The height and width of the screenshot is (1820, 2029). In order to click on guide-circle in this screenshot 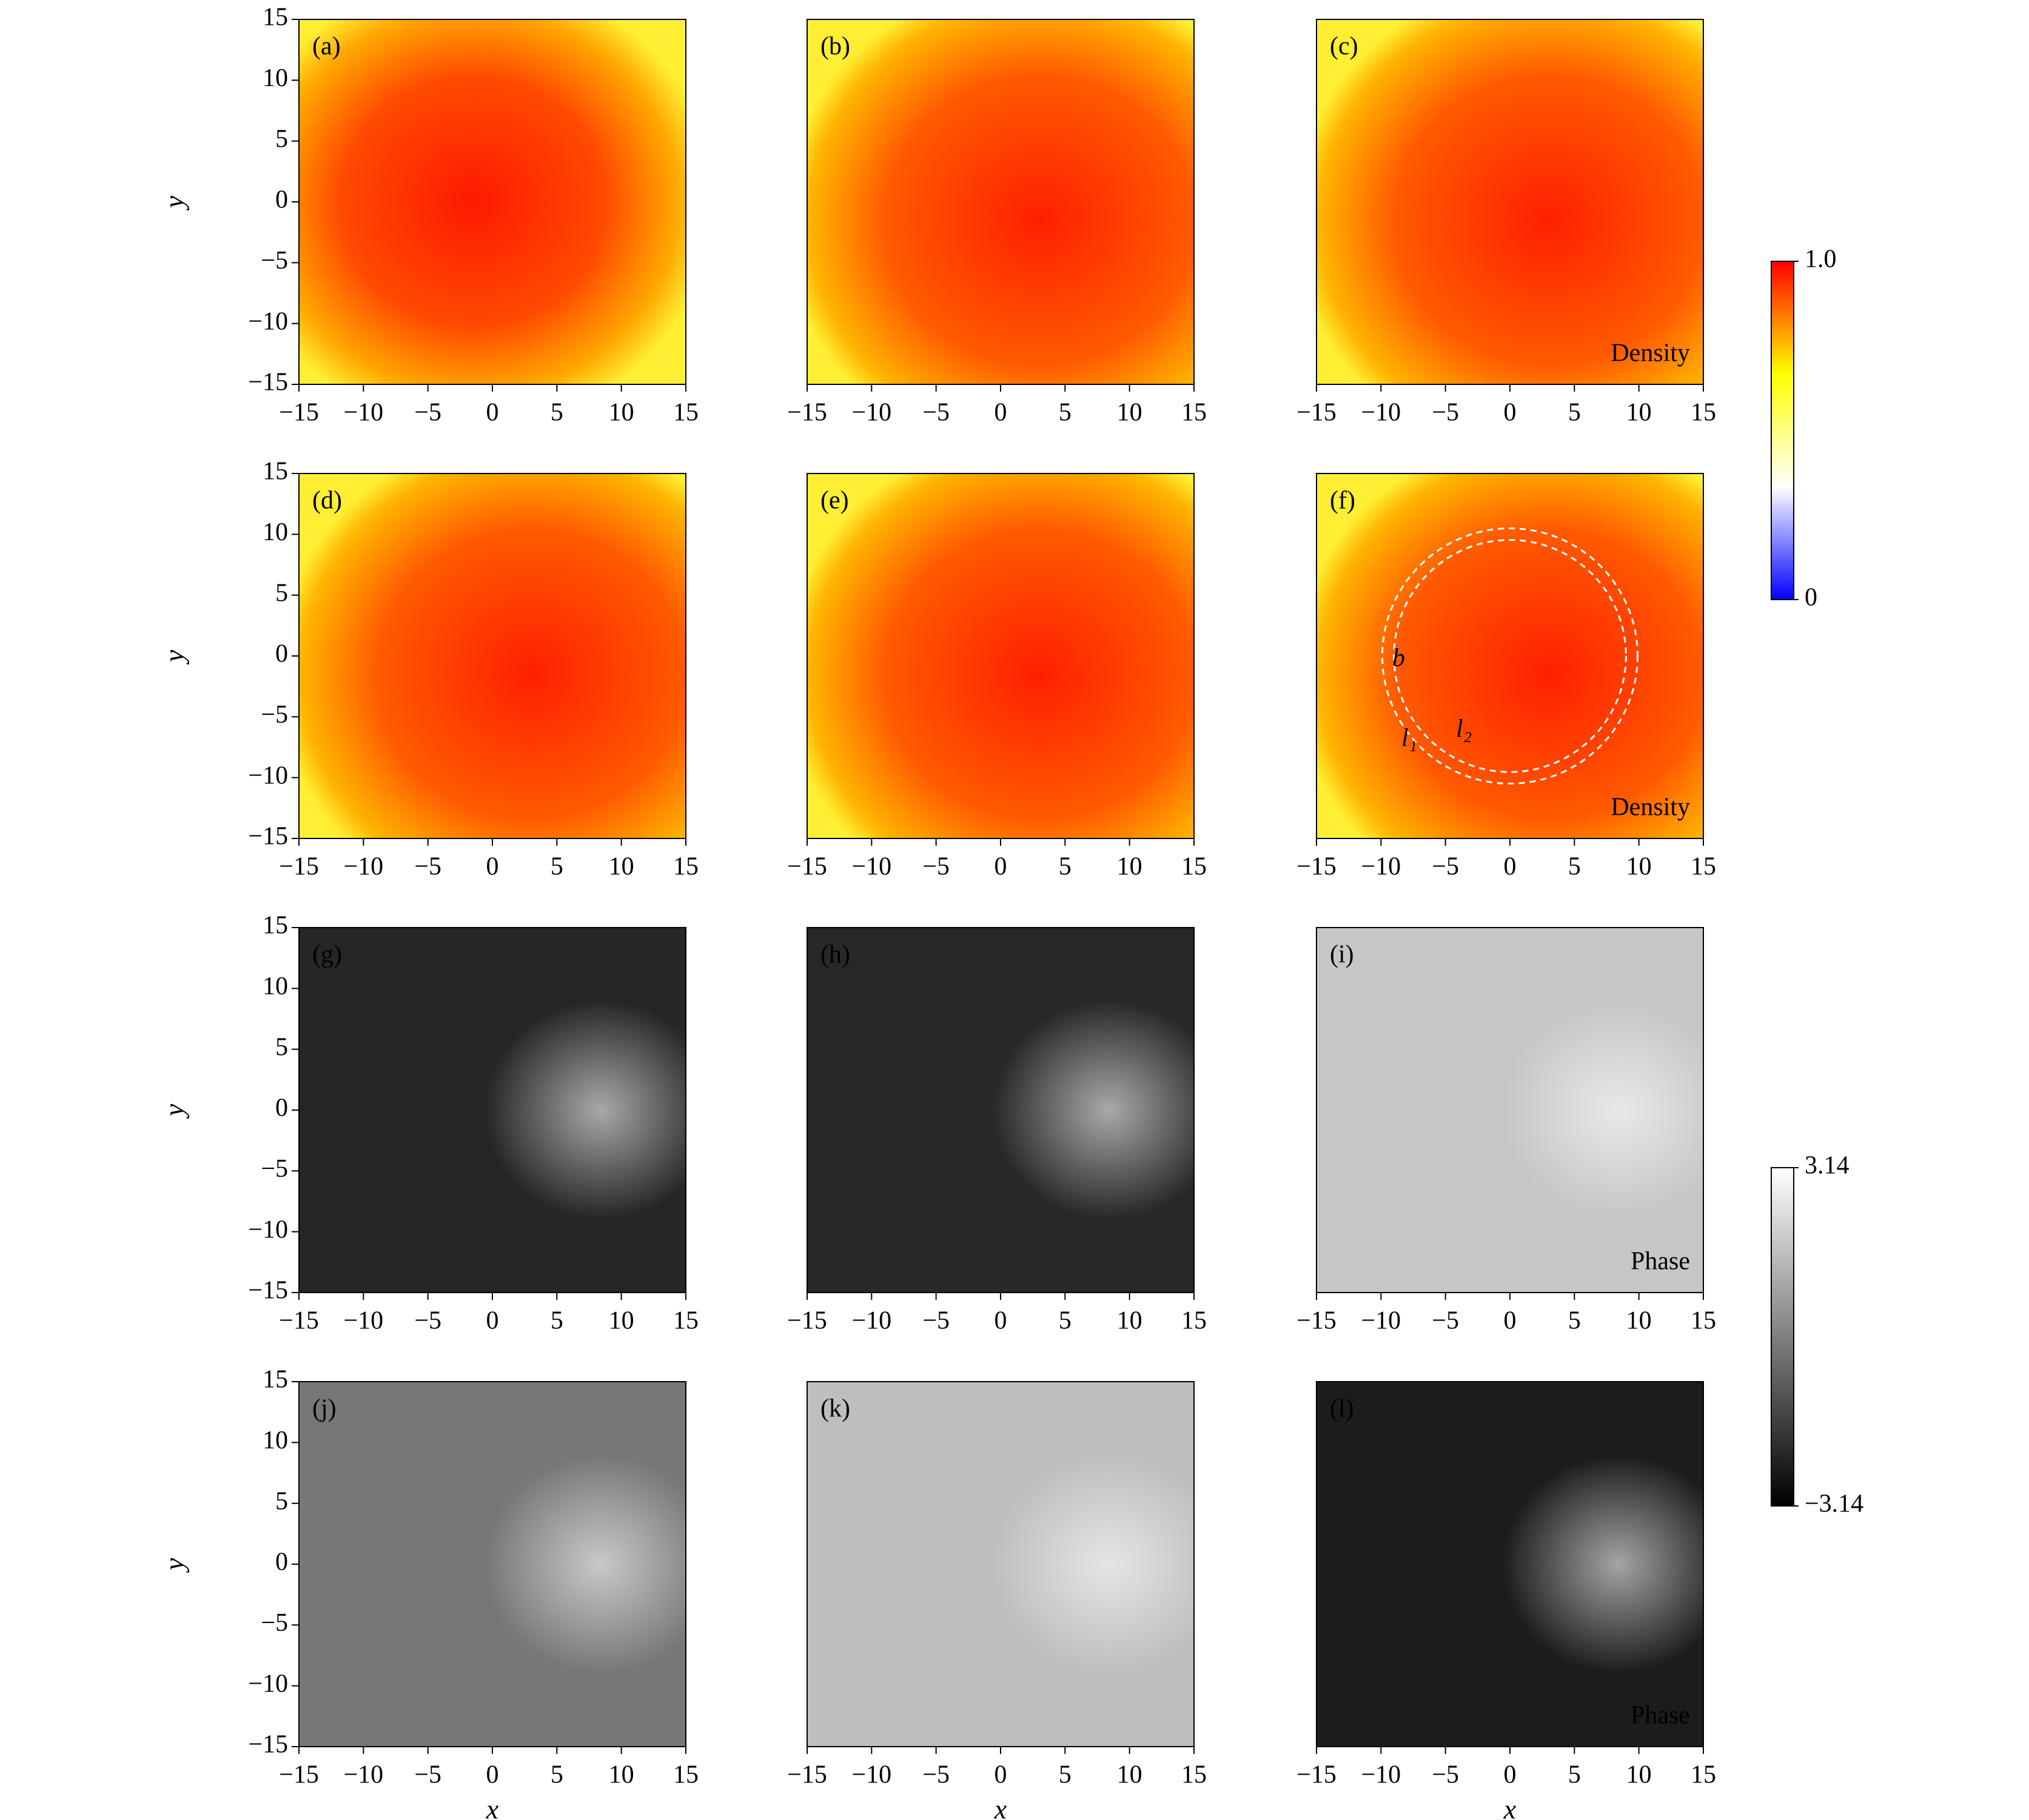, I will do `click(1510, 656)`.